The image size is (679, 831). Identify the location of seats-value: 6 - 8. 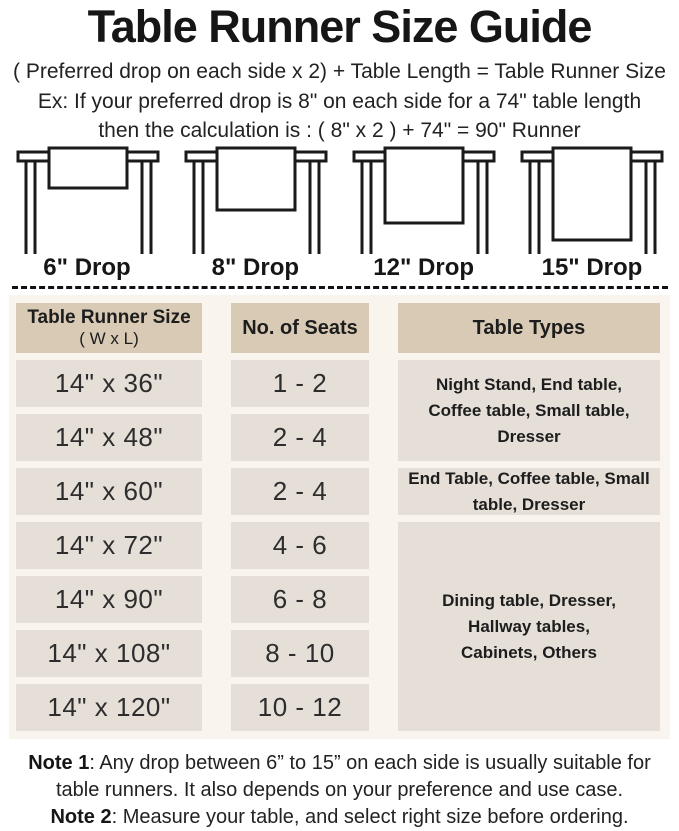
(300, 599).